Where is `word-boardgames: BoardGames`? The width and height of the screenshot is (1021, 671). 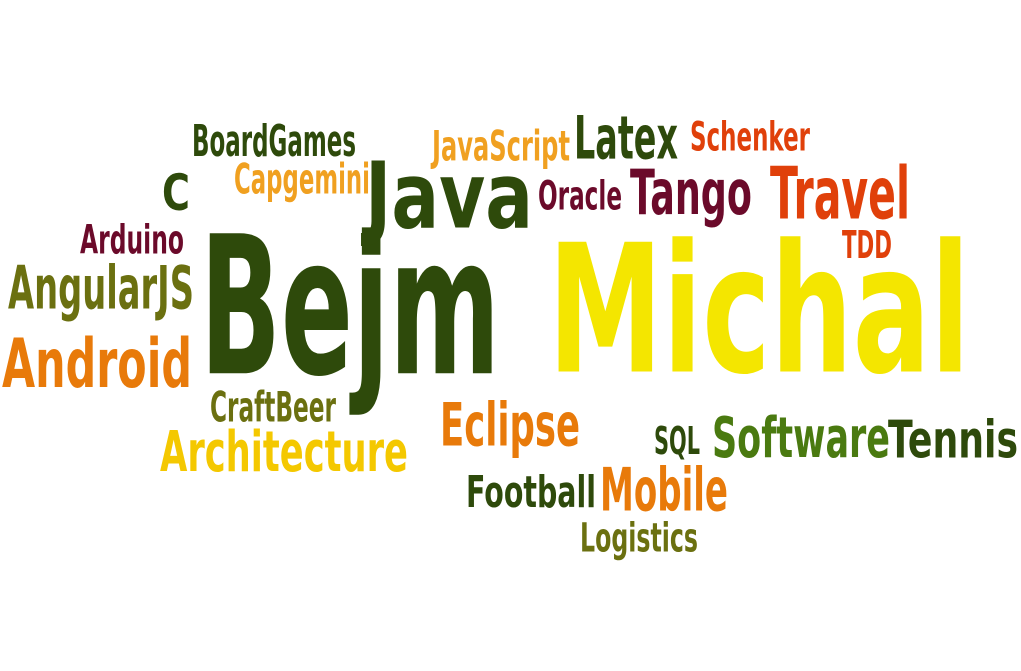
word-boardgames: BoardGames is located at coordinates (274, 141).